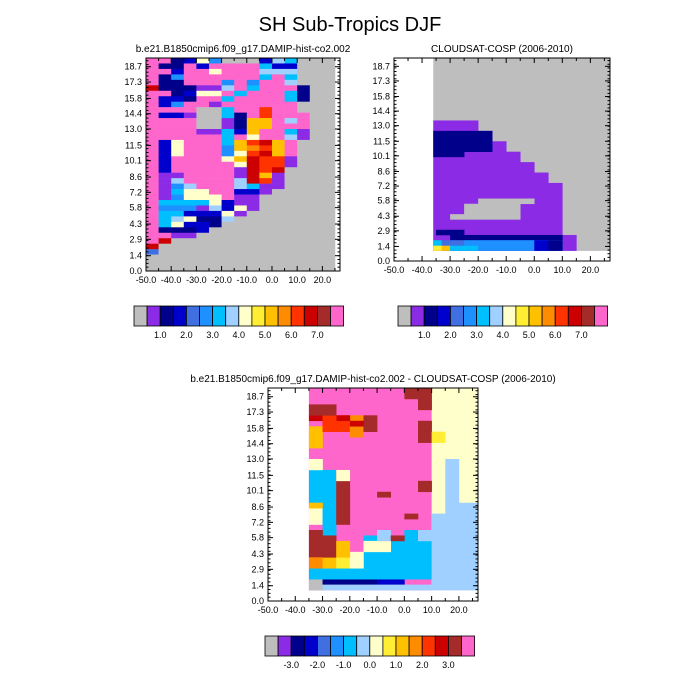 Image resolution: width=700 pixels, height=700 pixels. What do you see at coordinates (450, 270) in the screenshot?
I see `x-tick-label: -30.0` at bounding box center [450, 270].